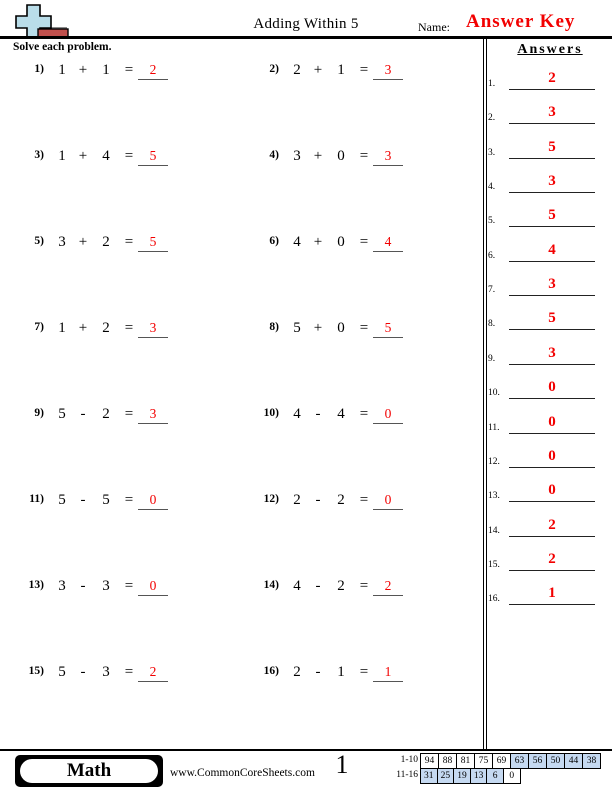 The height and width of the screenshot is (792, 612). Describe the element at coordinates (328, 587) in the screenshot. I see `problem-row: 14) 4-2 = 2` at that location.